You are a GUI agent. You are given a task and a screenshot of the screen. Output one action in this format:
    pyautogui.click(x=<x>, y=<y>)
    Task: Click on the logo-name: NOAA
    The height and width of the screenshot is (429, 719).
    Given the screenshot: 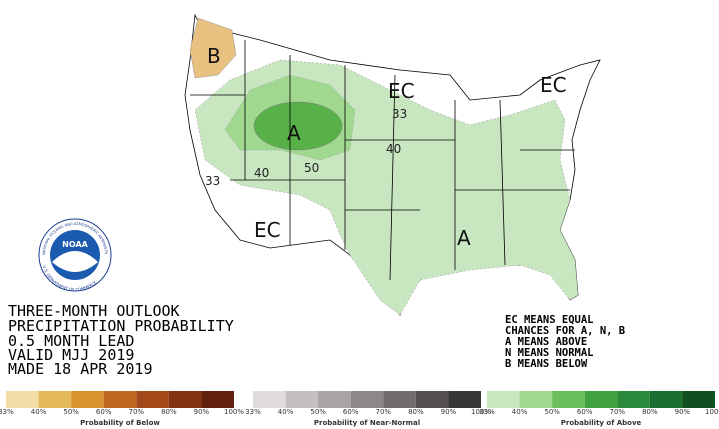 What is the action you would take?
    pyautogui.click(x=75, y=244)
    